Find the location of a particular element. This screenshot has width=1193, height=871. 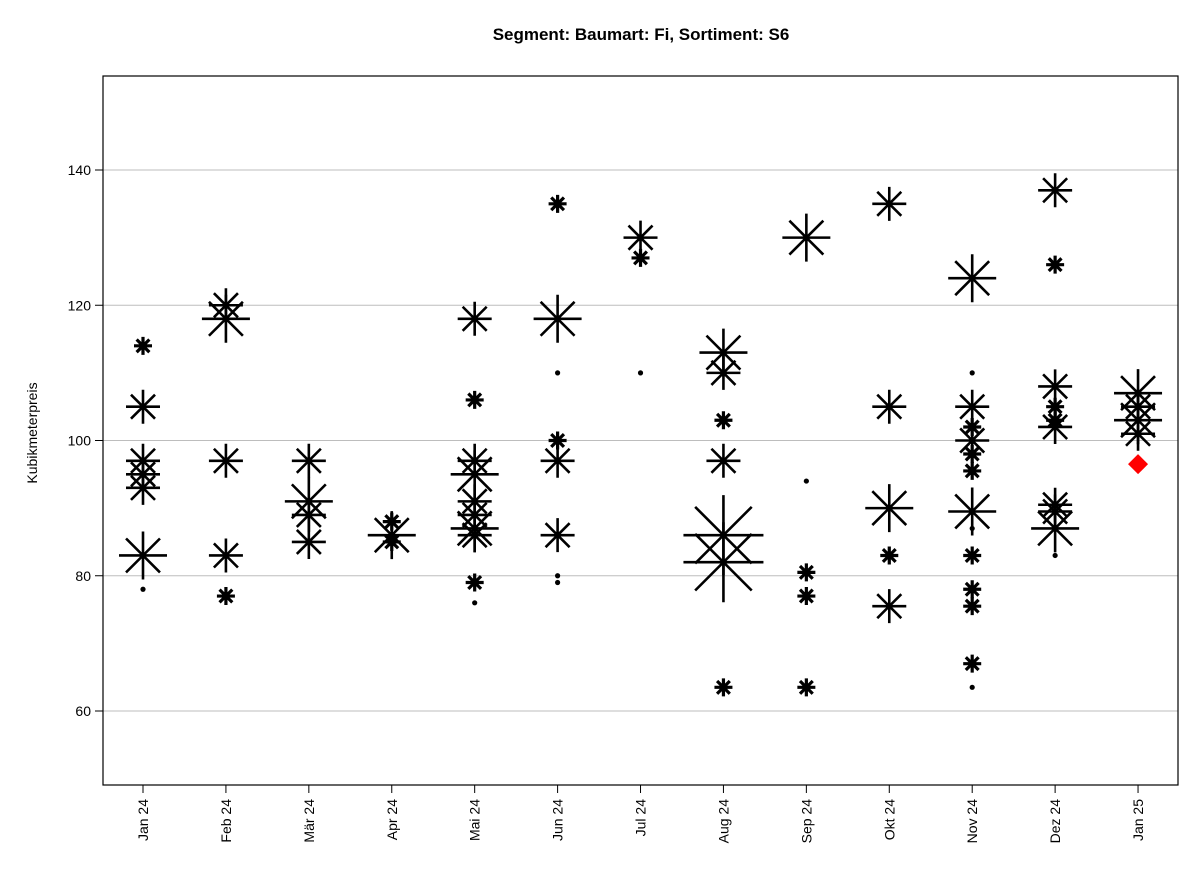

x-tick-label: Apr 24 is located at coordinates (392, 819).